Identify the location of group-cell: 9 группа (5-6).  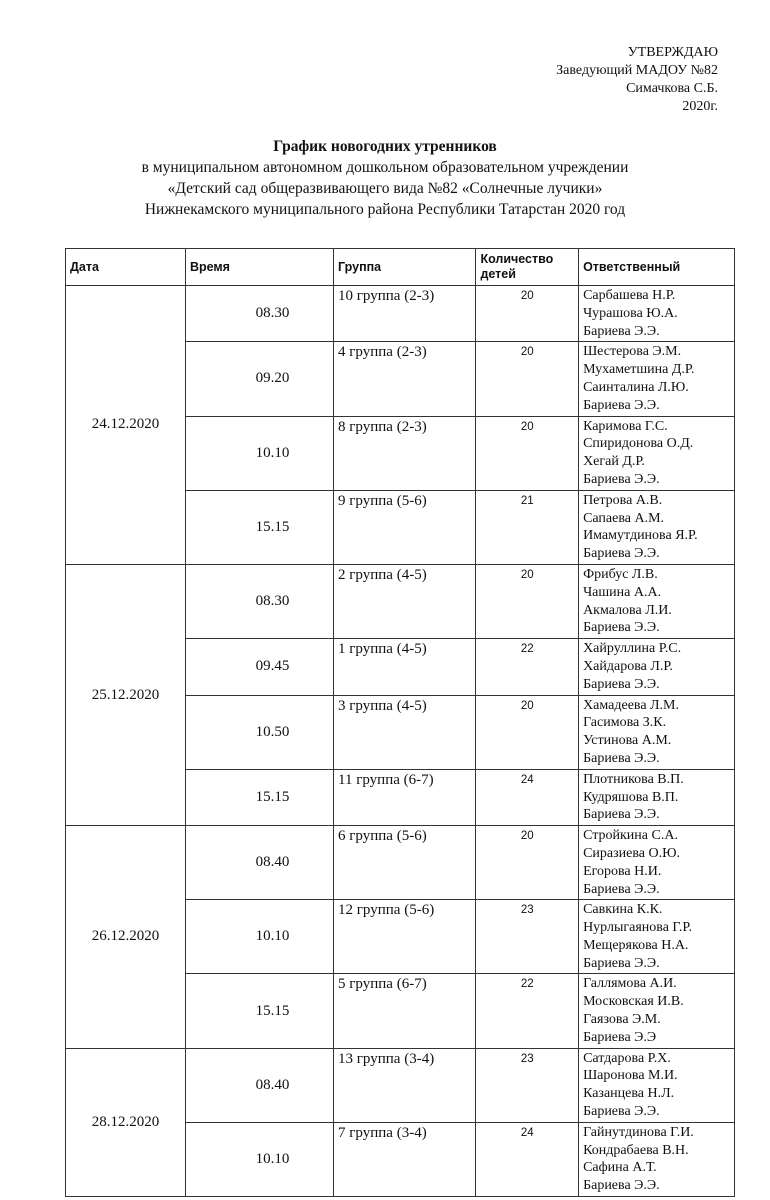
(405, 527).